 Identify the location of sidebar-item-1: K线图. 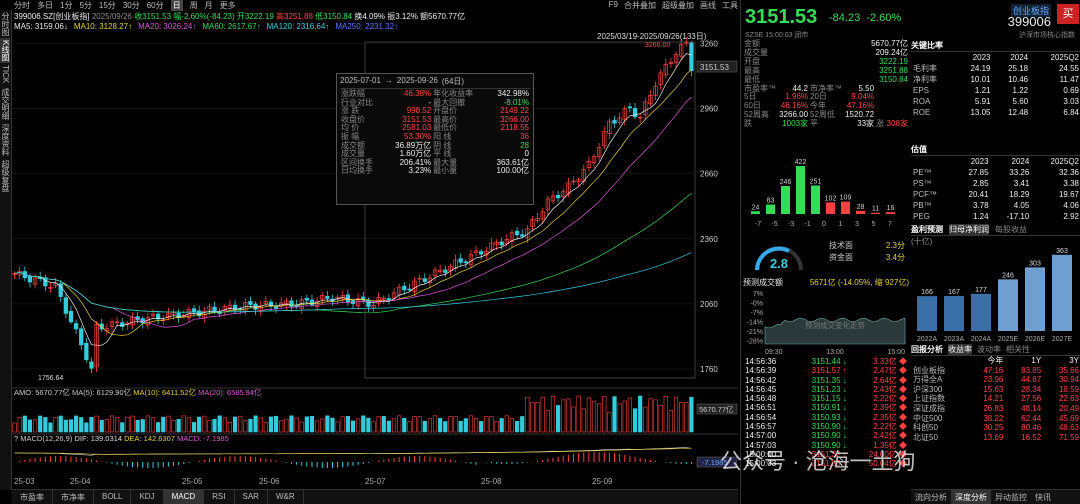
(5, 51).